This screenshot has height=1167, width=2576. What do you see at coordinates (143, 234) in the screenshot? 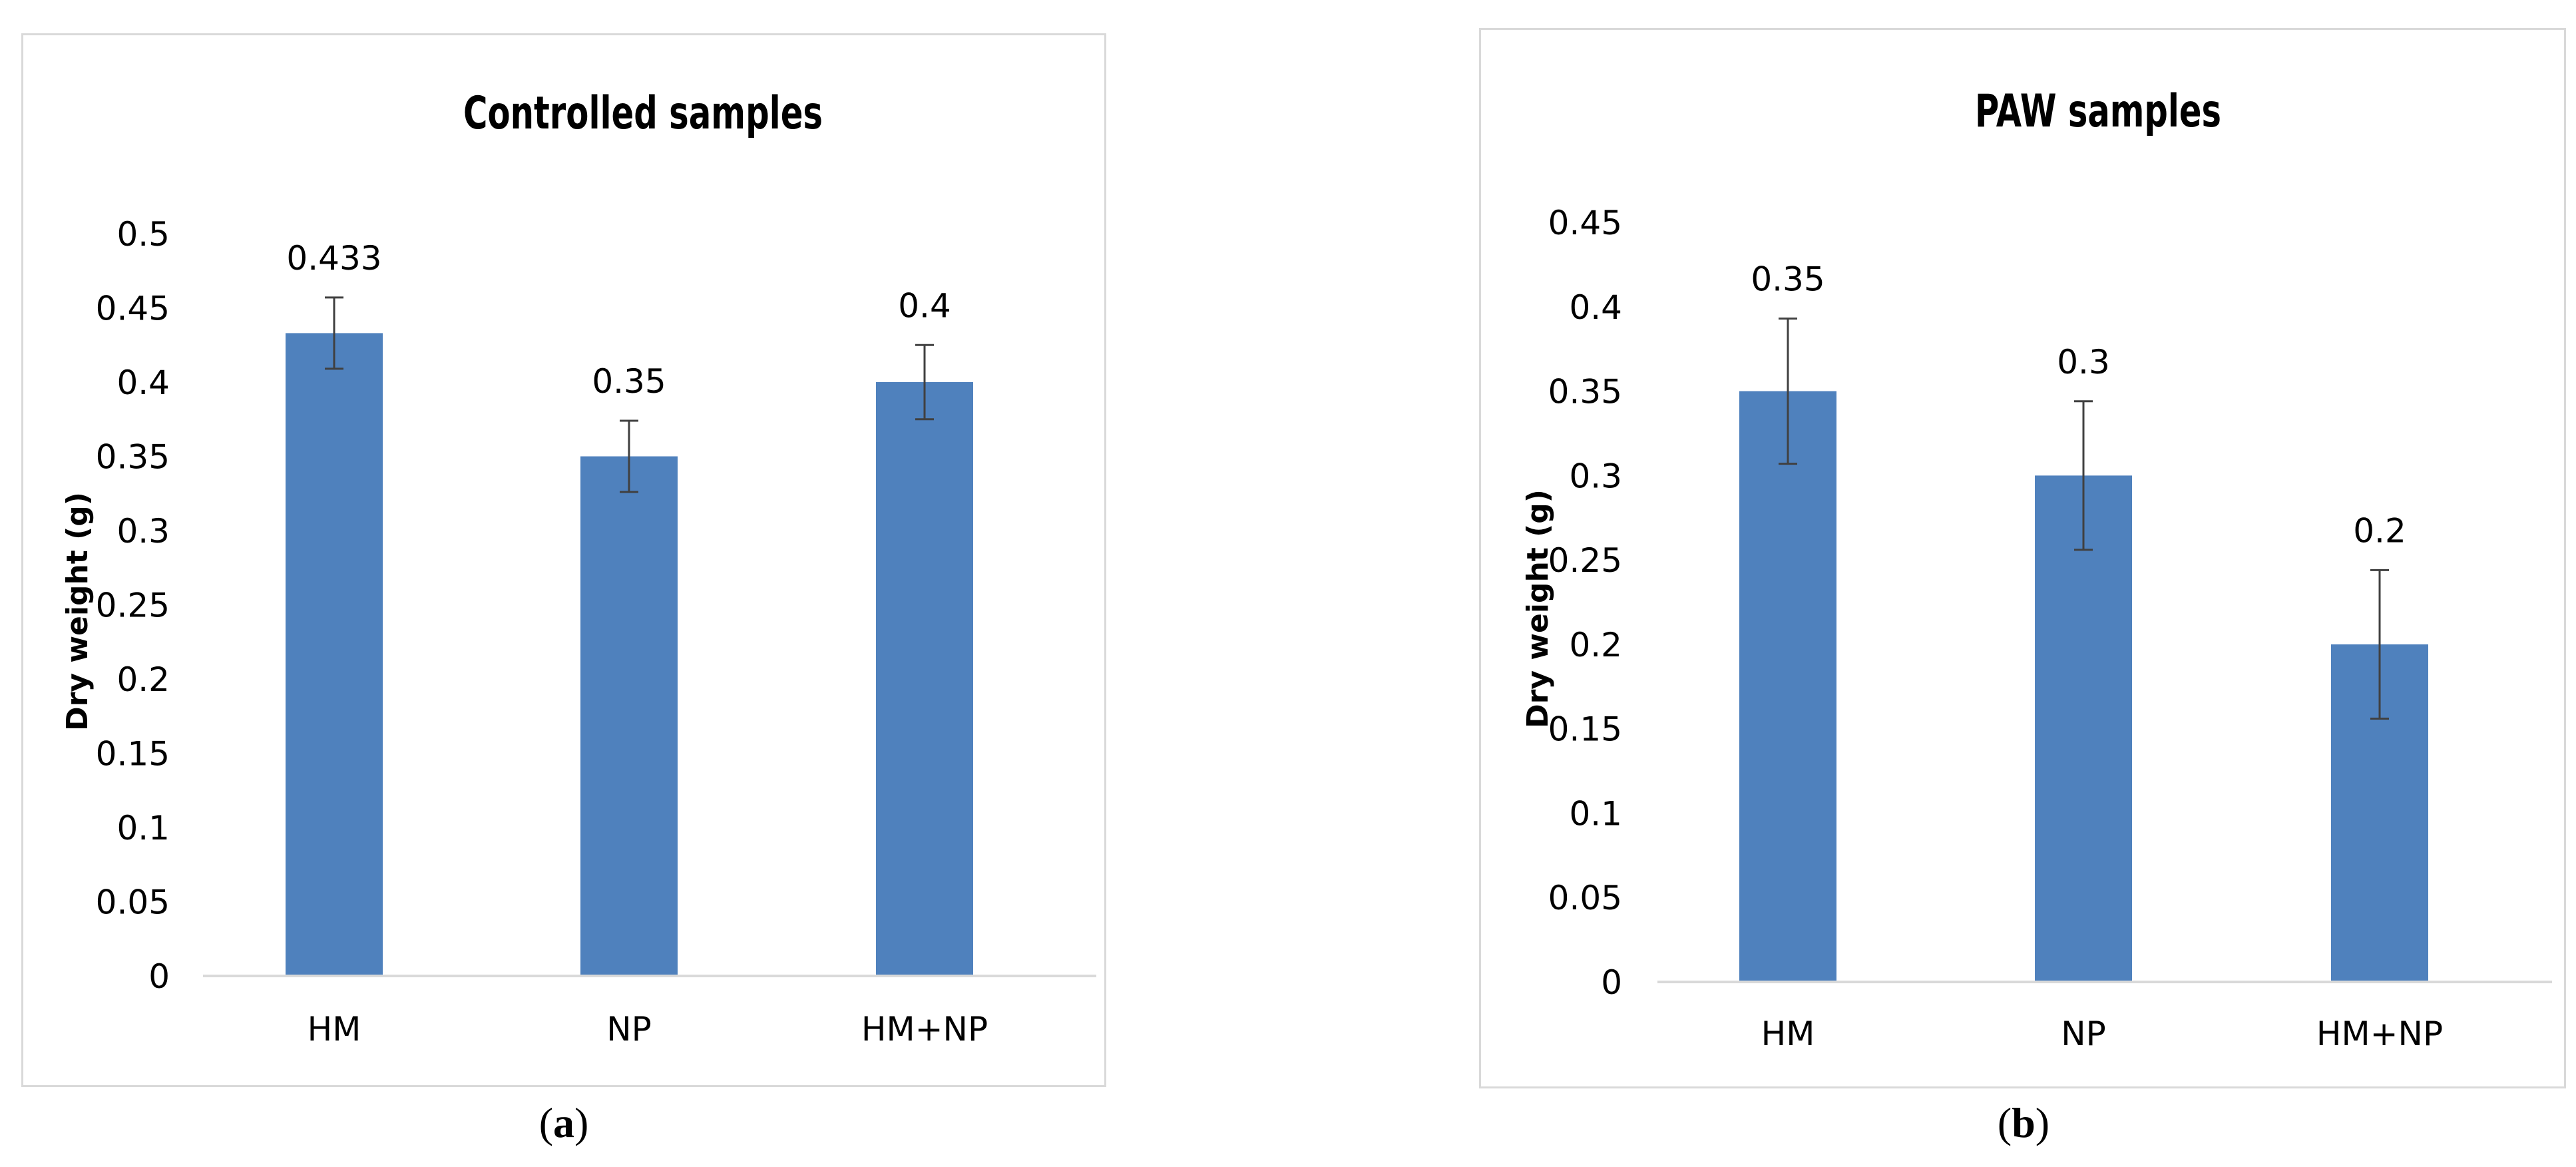
I see `y-tick-label: 0.5` at bounding box center [143, 234].